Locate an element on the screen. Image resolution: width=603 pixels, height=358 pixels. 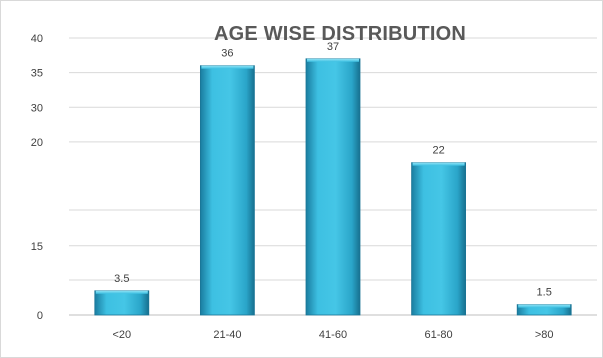
x-tick-label: 41-60 is located at coordinates (333, 335).